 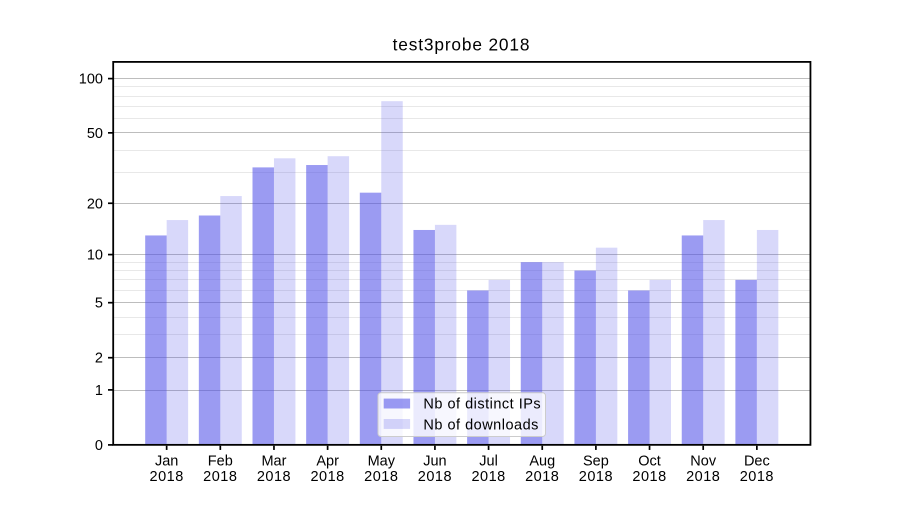 I want to click on svg-text: Jan, so click(x=166, y=461).